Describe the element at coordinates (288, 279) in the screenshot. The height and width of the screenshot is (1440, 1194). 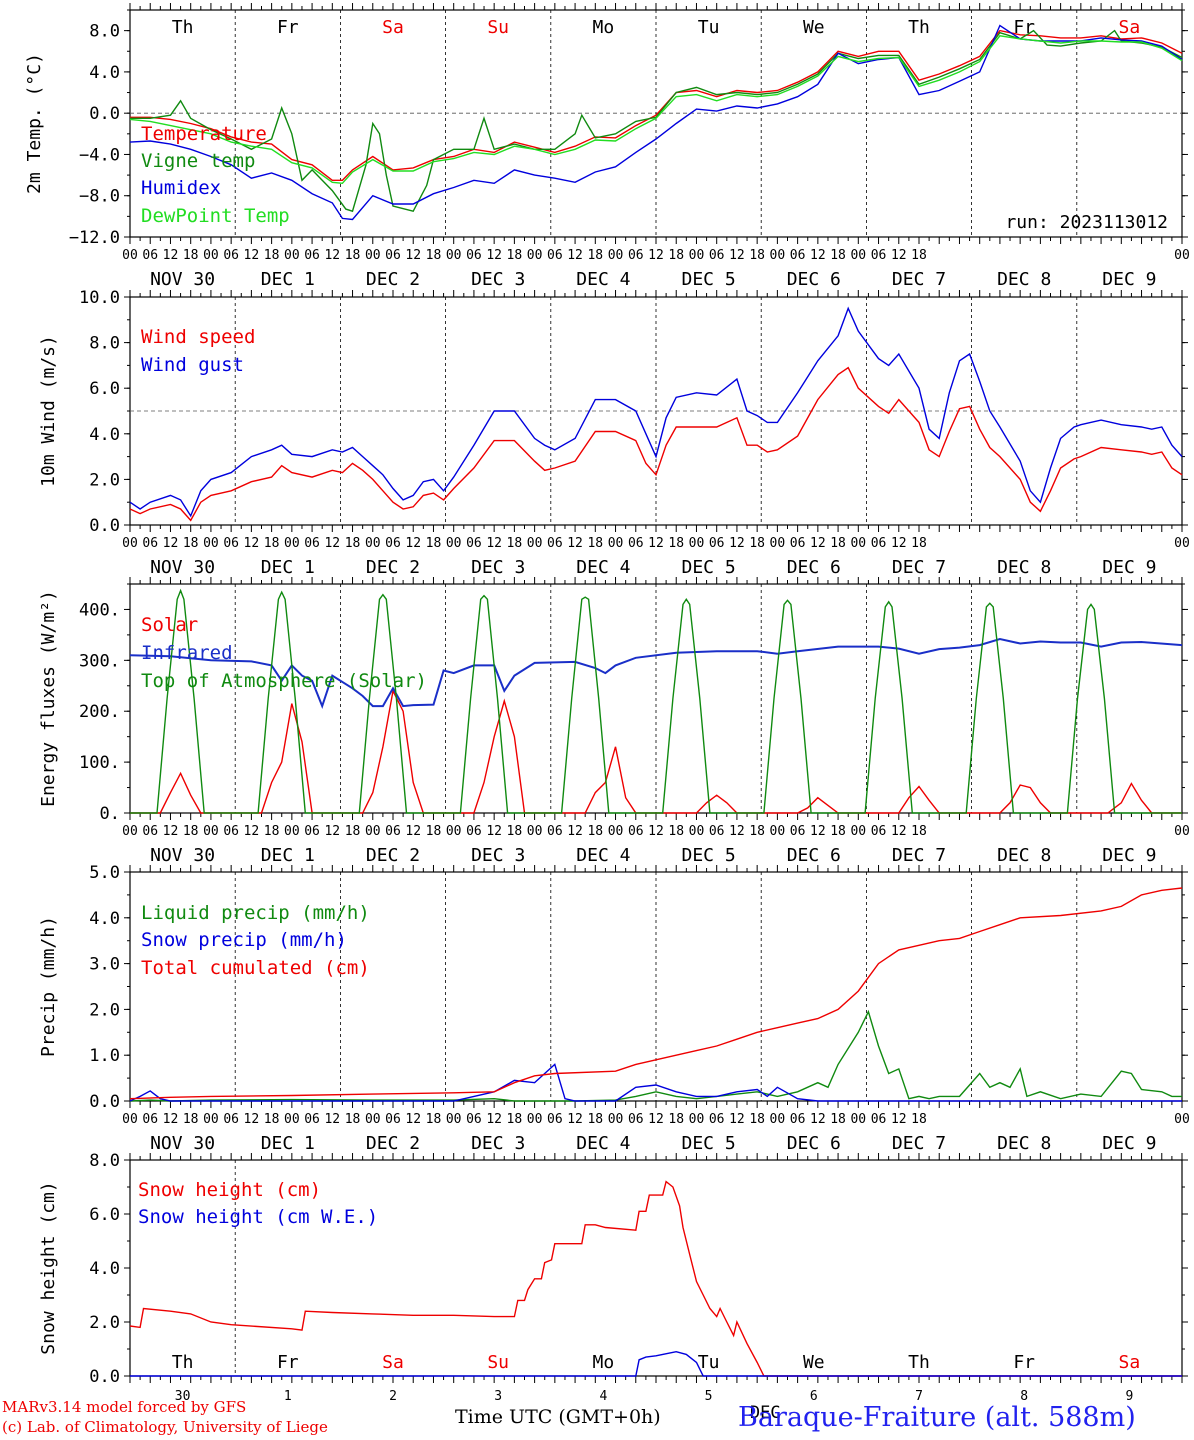
I see `x-date-label: DEC 1` at that location.